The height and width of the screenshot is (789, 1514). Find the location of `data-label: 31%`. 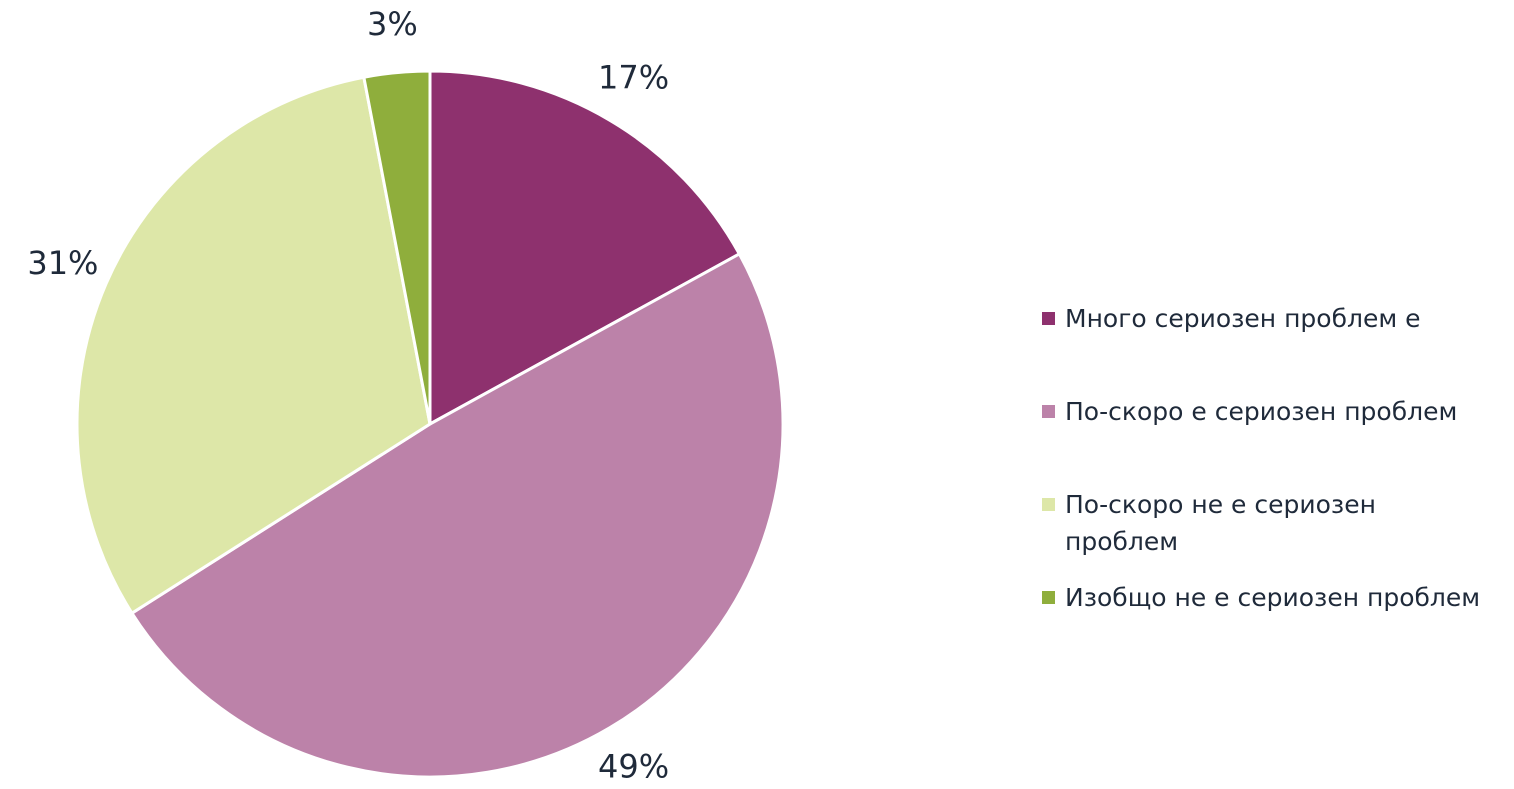

data-label: 31% is located at coordinates (62, 263).